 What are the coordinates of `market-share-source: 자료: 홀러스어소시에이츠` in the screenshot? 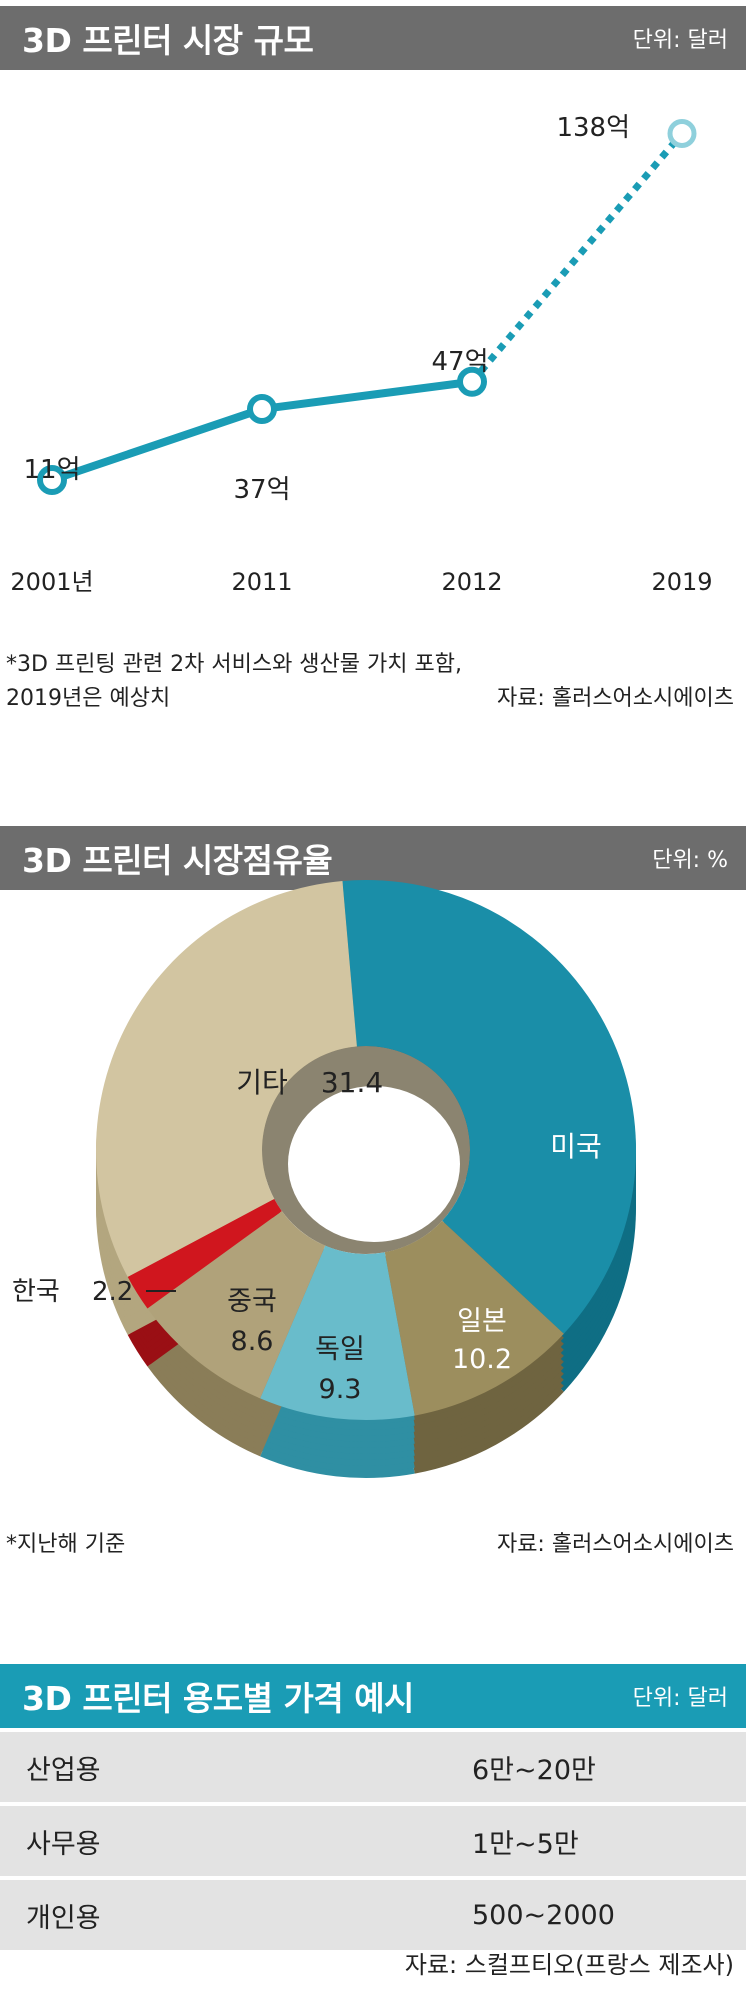 It's located at (615, 1544).